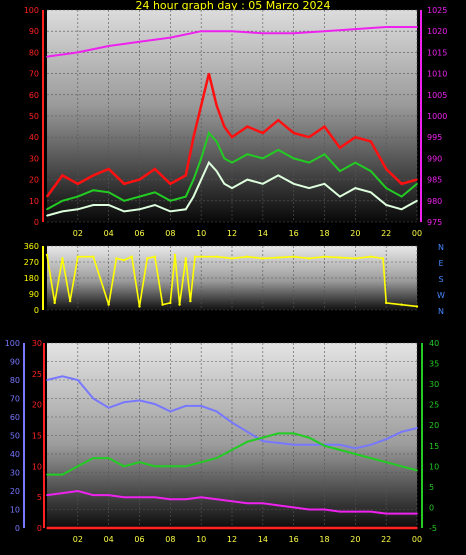  Describe the element at coordinates (434, 405) in the screenshot. I see `right-tick-label: 25` at that location.